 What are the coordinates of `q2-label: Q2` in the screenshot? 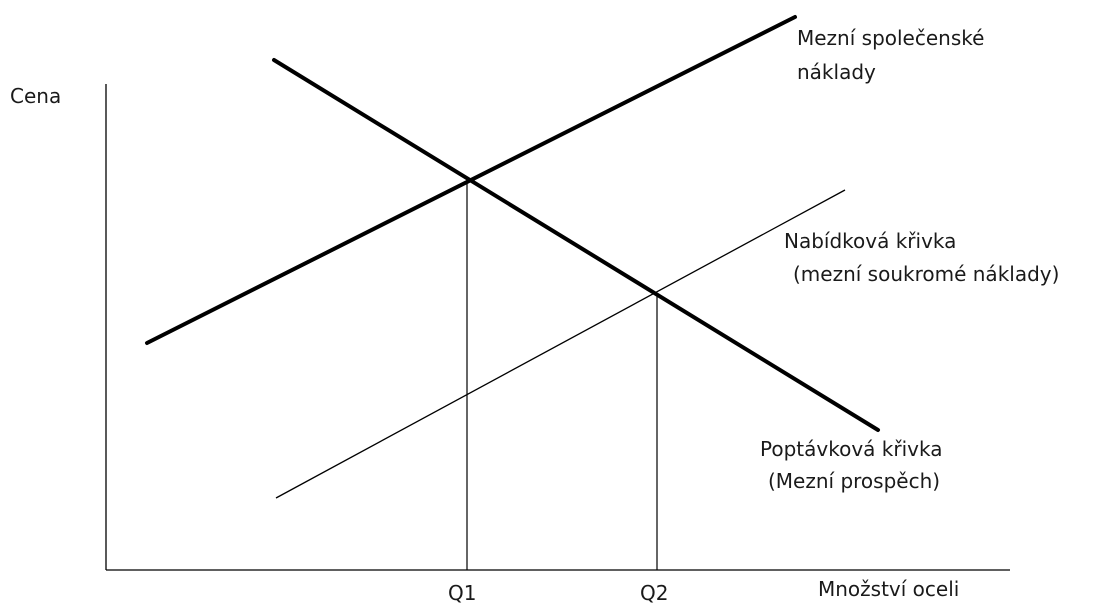 It's located at (654, 593).